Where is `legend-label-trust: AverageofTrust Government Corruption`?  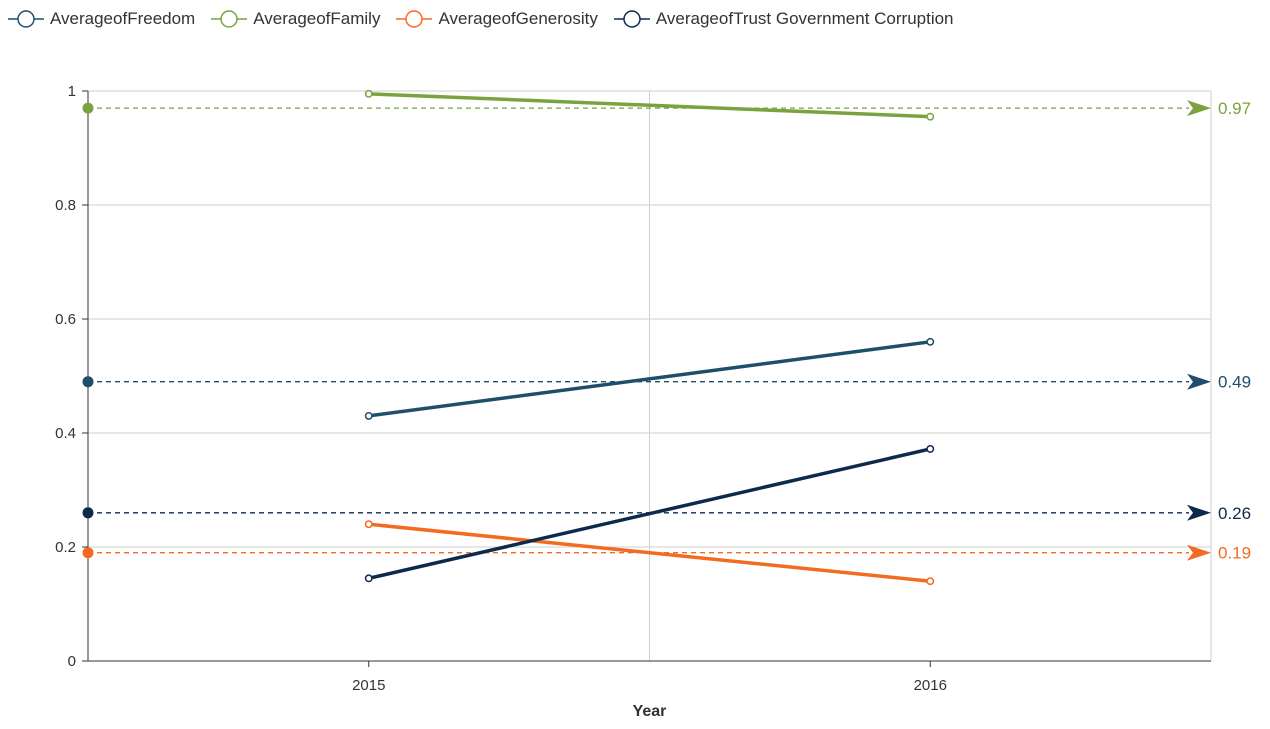 legend-label-trust: AverageofTrust Government Corruption is located at coordinates (804, 18).